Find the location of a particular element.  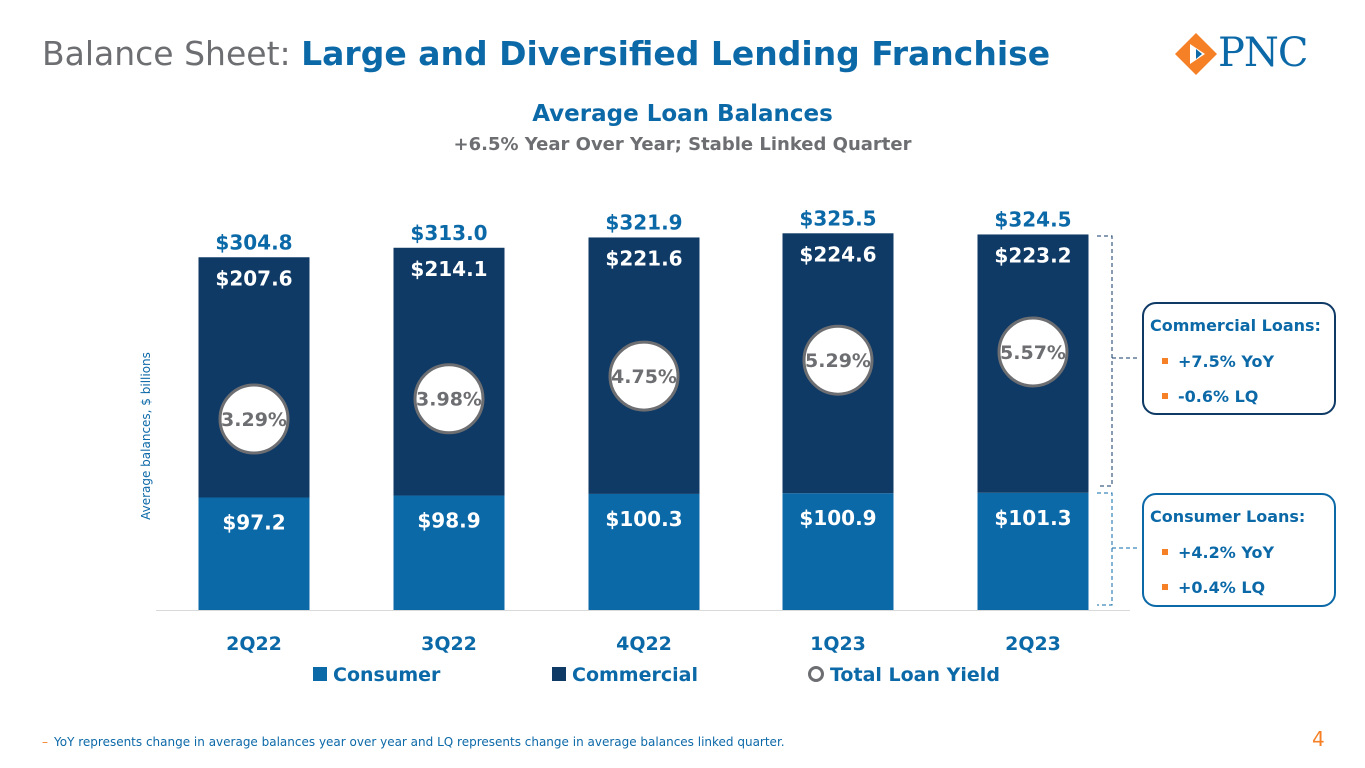

commercial-callout-item: +7.5% YoY is located at coordinates (1218, 361).